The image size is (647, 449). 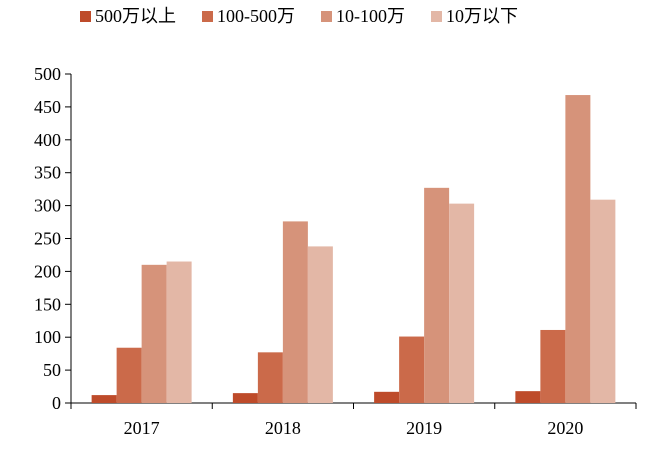 What do you see at coordinates (482, 16) in the screenshot?
I see `legend-label: 10万以下` at bounding box center [482, 16].